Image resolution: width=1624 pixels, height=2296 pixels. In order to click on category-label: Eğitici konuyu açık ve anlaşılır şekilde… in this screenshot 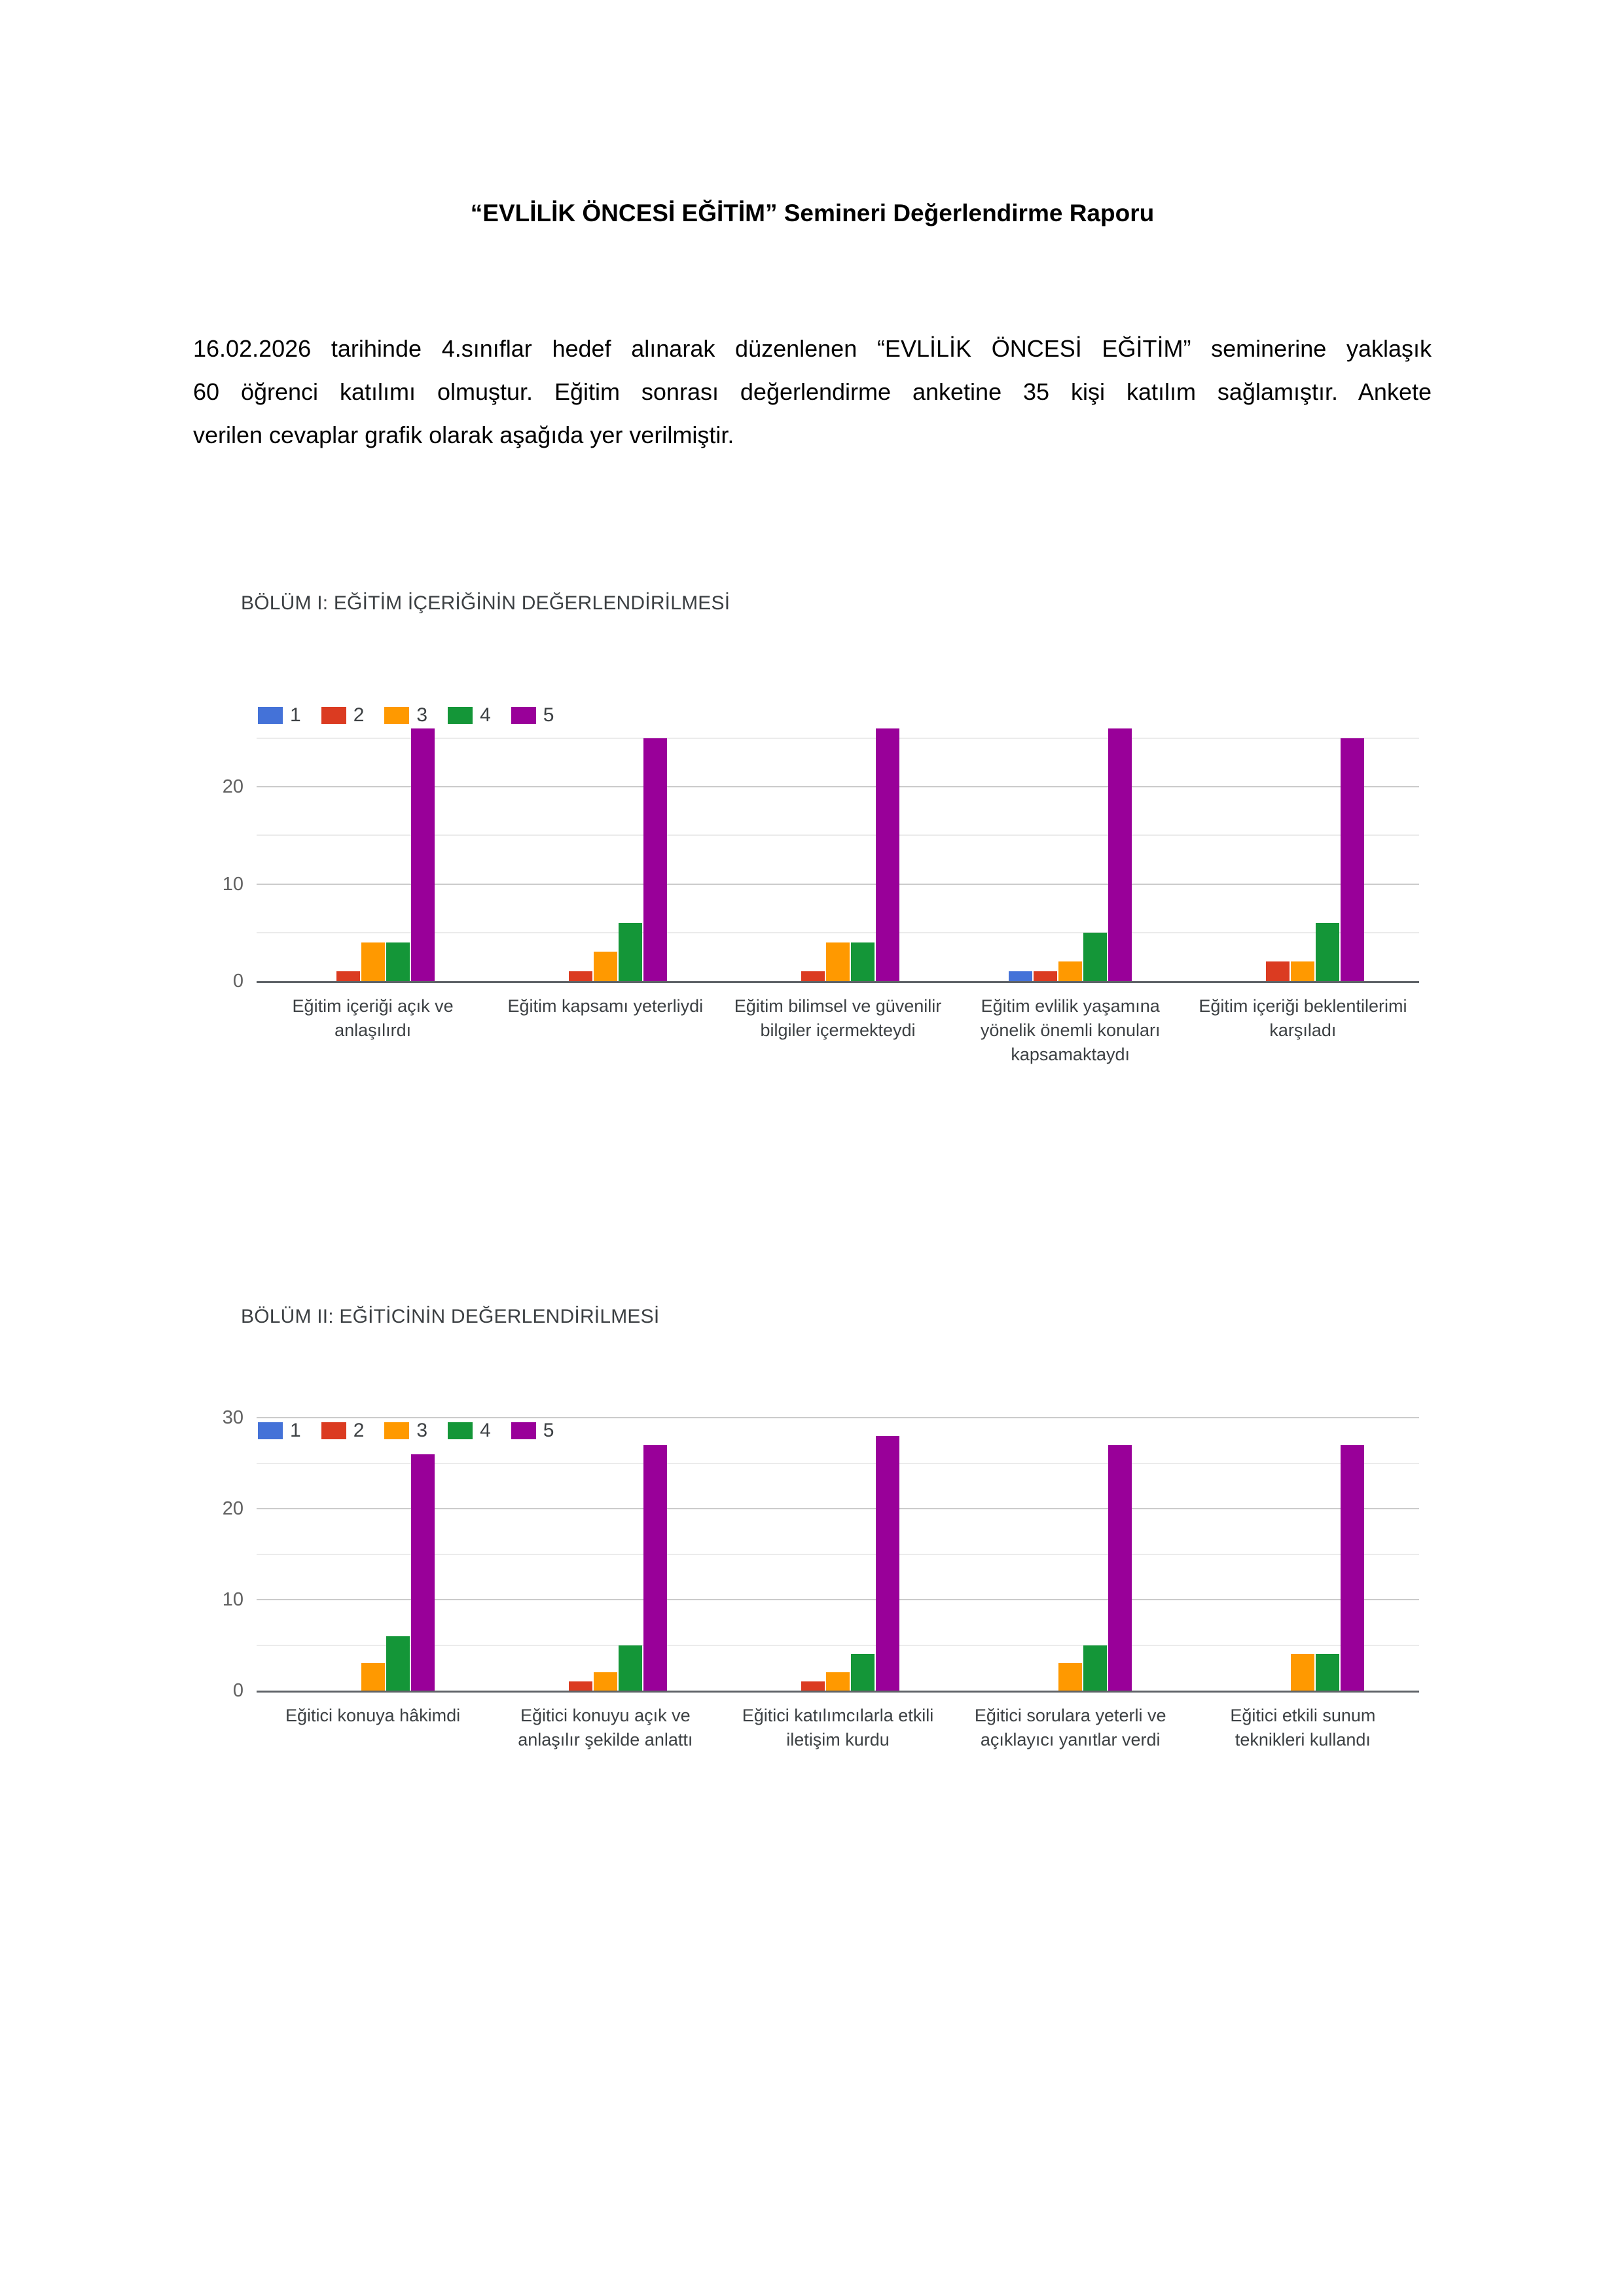, I will do `click(605, 1727)`.